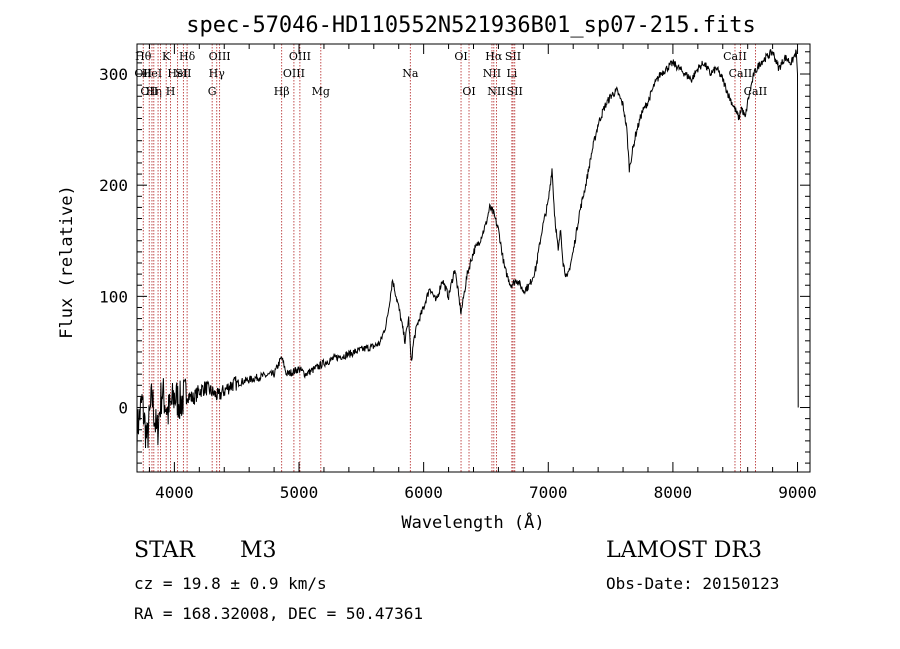 The width and height of the screenshot is (900, 649). What do you see at coordinates (258, 550) in the screenshot?
I see `spectral-subclass: M3` at bounding box center [258, 550].